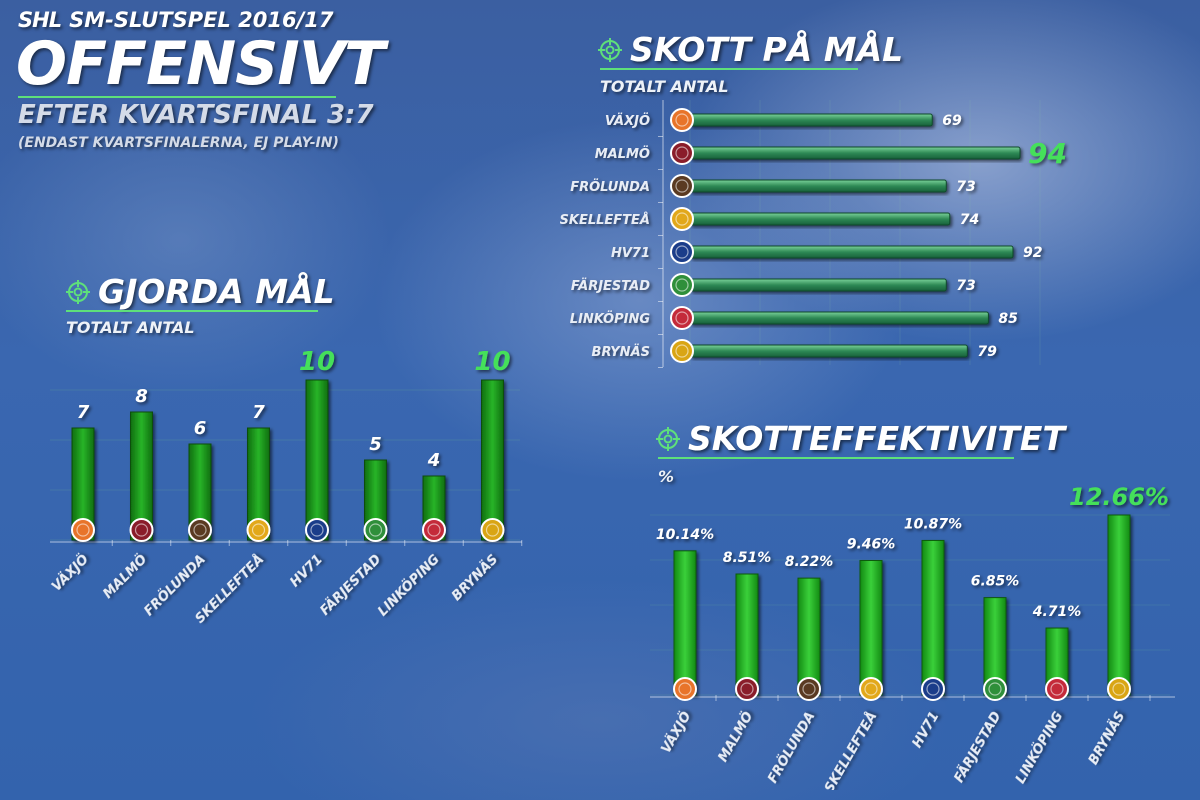 This screenshot has width=1200, height=800. I want to click on shots-value-label: 69, so click(952, 121).